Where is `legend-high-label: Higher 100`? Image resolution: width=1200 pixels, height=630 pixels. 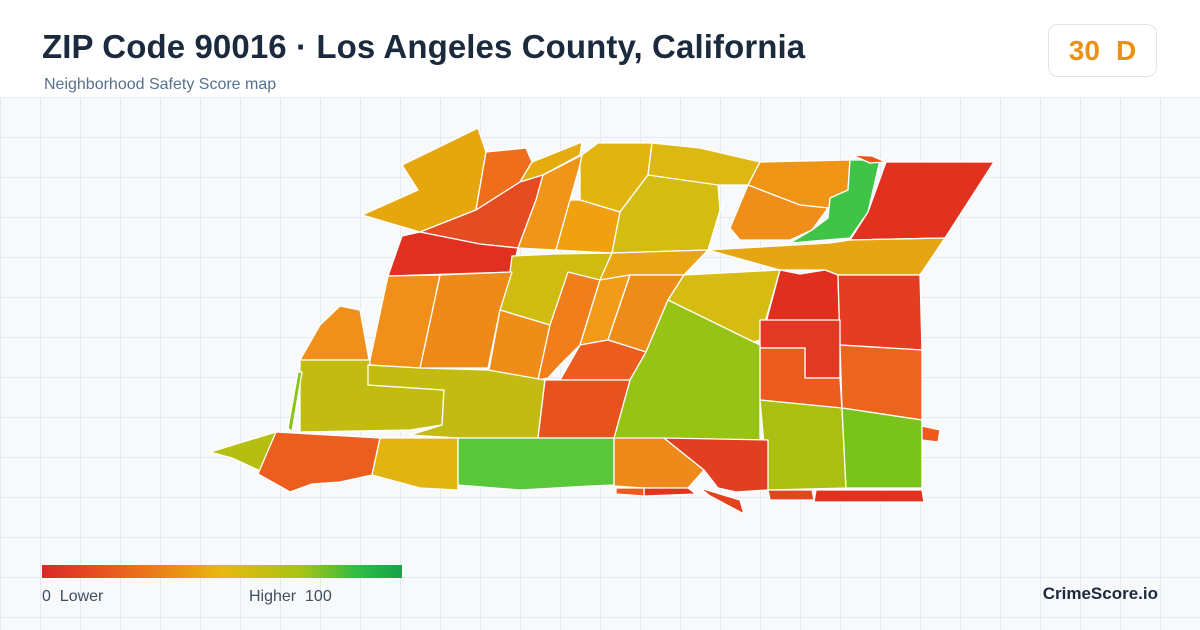 legend-high-label: Higher 100 is located at coordinates (290, 597).